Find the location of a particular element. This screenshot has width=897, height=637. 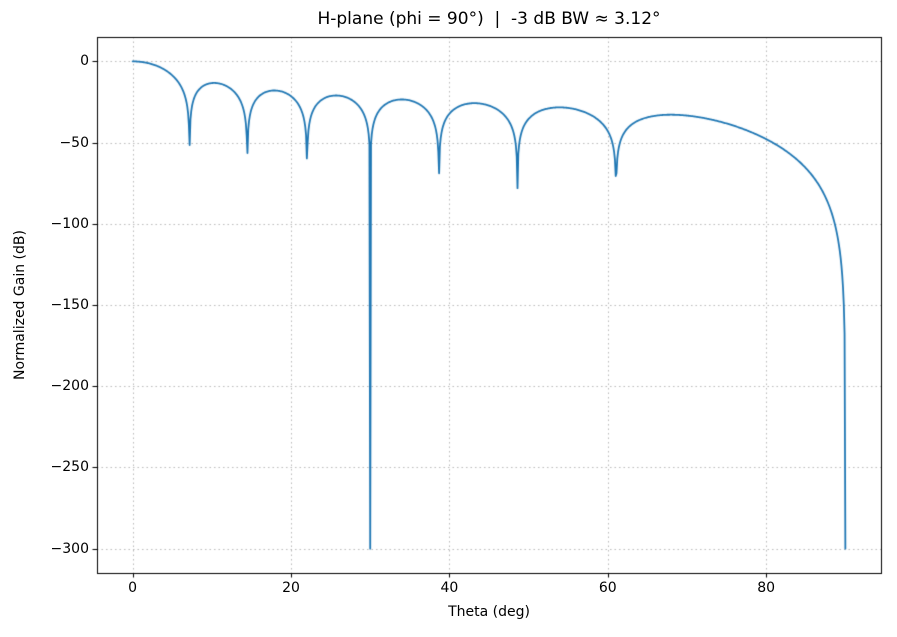

y-tick-label: −300 is located at coordinates (69, 548).